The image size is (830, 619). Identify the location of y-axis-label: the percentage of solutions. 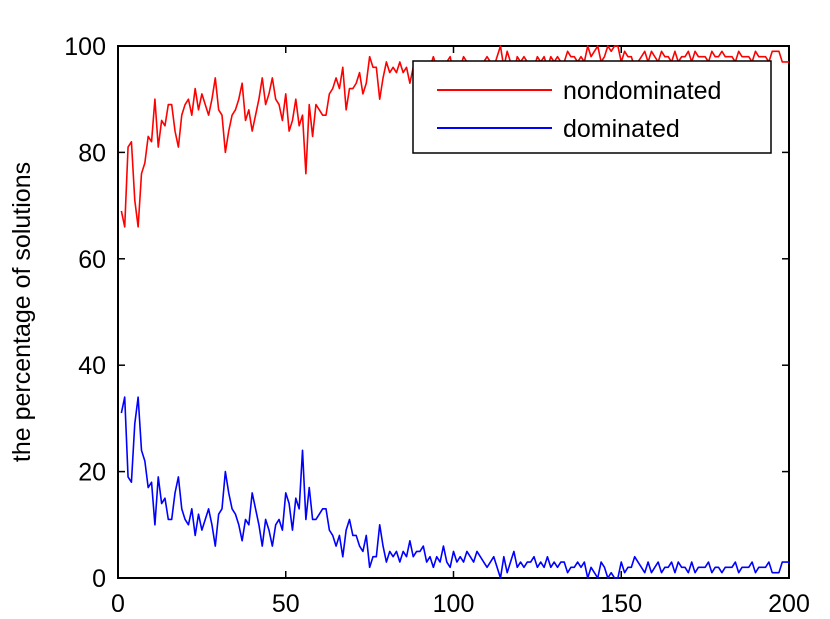
(22, 312).